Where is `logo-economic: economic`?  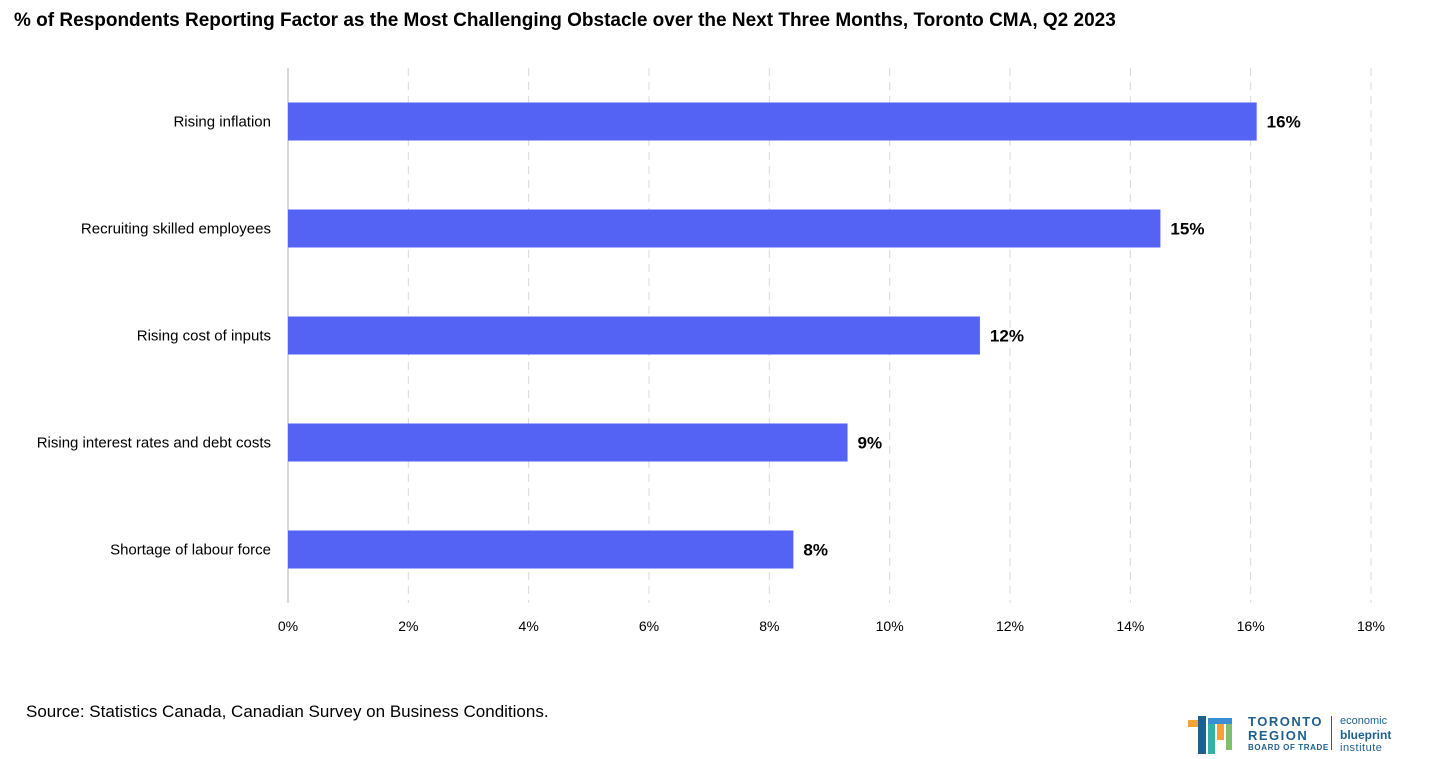 logo-economic: economic is located at coordinates (1364, 721).